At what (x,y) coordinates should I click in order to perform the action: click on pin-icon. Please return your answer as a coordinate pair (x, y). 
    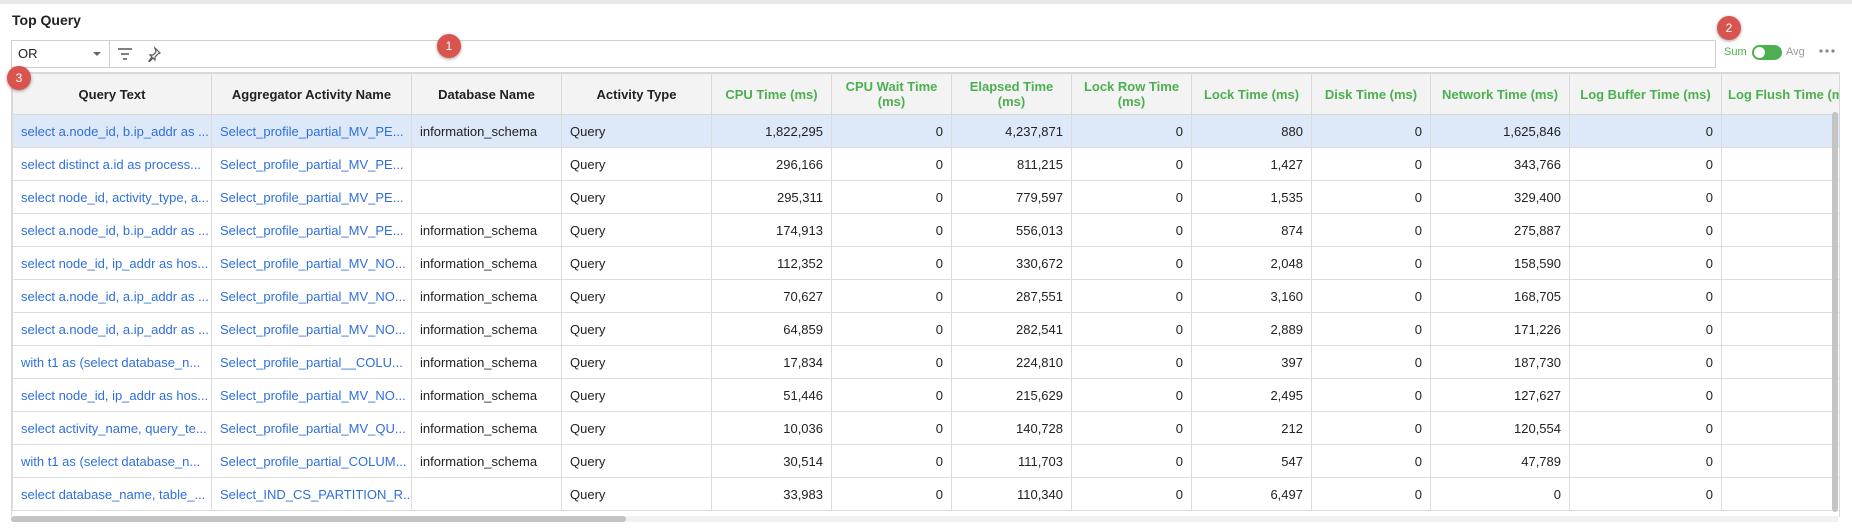
    Looking at the image, I should click on (154, 54).